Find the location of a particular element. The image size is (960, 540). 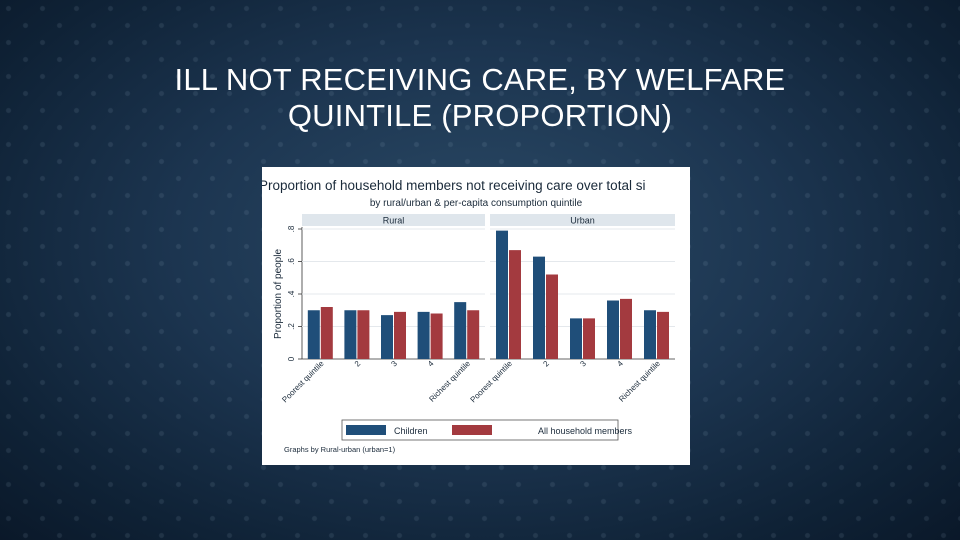

panel-header-label: Rural is located at coordinates (394, 221).